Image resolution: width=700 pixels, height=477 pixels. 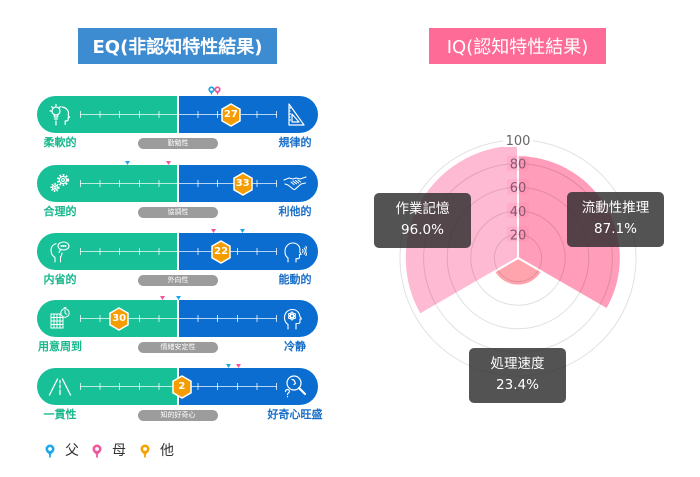 I want to click on score-value: 33, so click(x=242, y=183).